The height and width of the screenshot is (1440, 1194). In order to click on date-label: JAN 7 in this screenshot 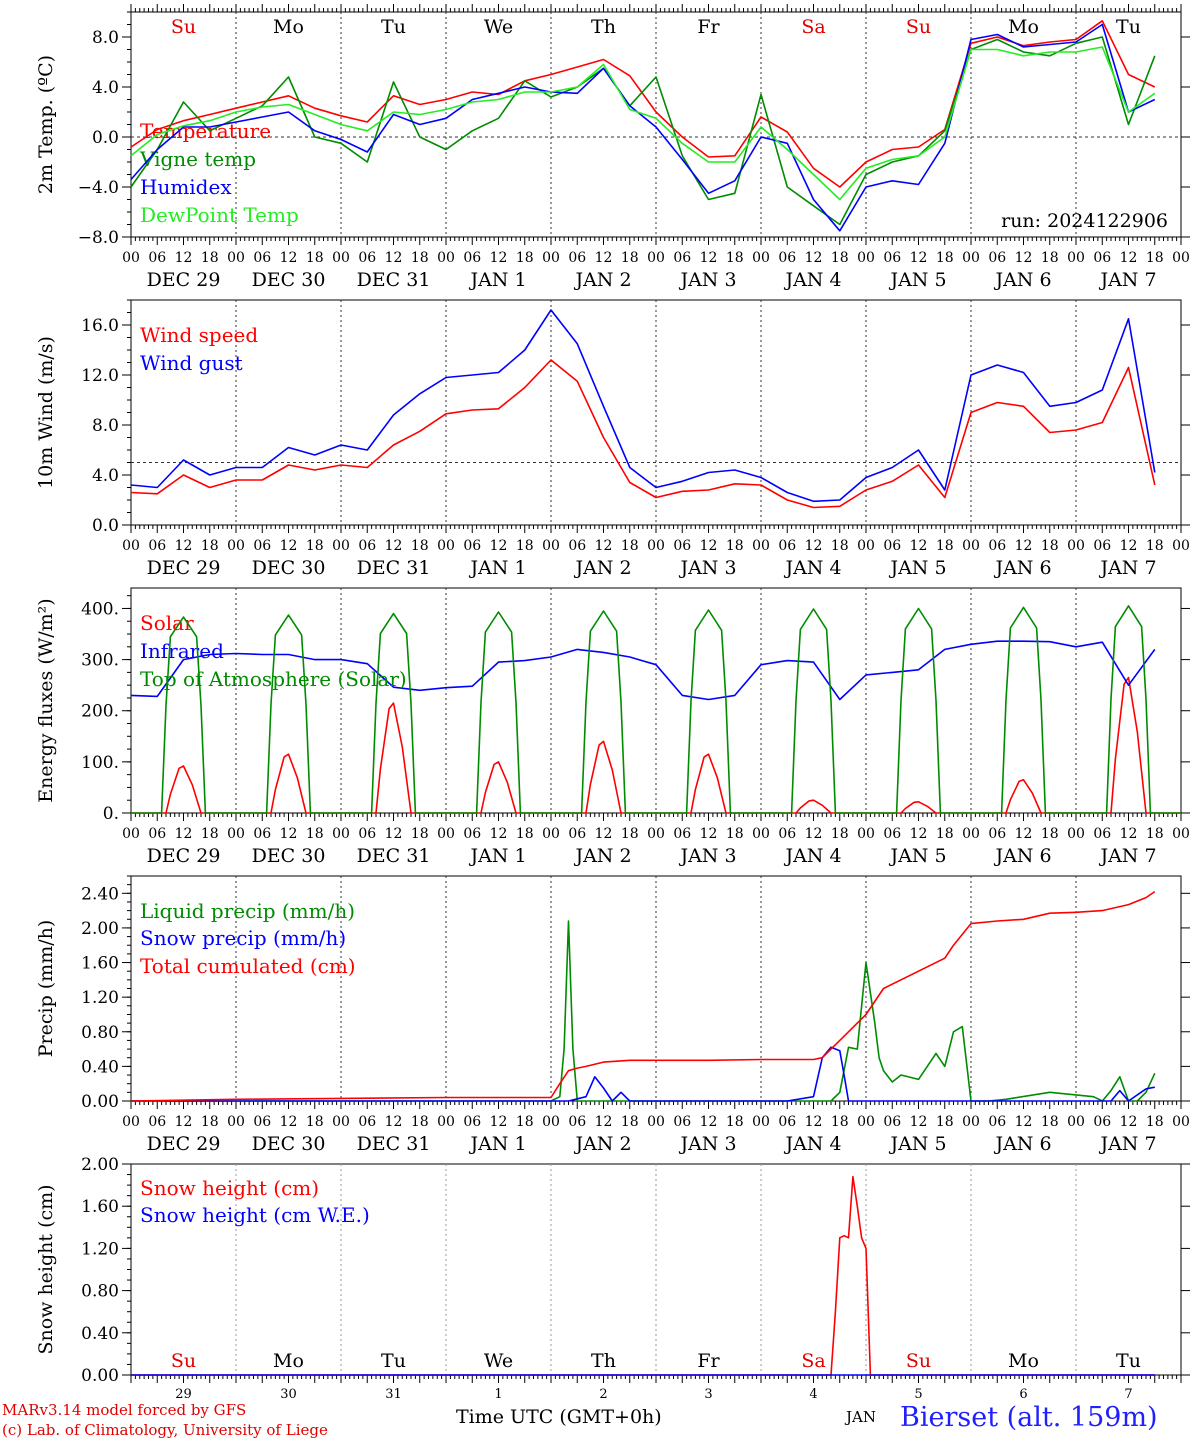, I will do `click(1127, 1144)`.